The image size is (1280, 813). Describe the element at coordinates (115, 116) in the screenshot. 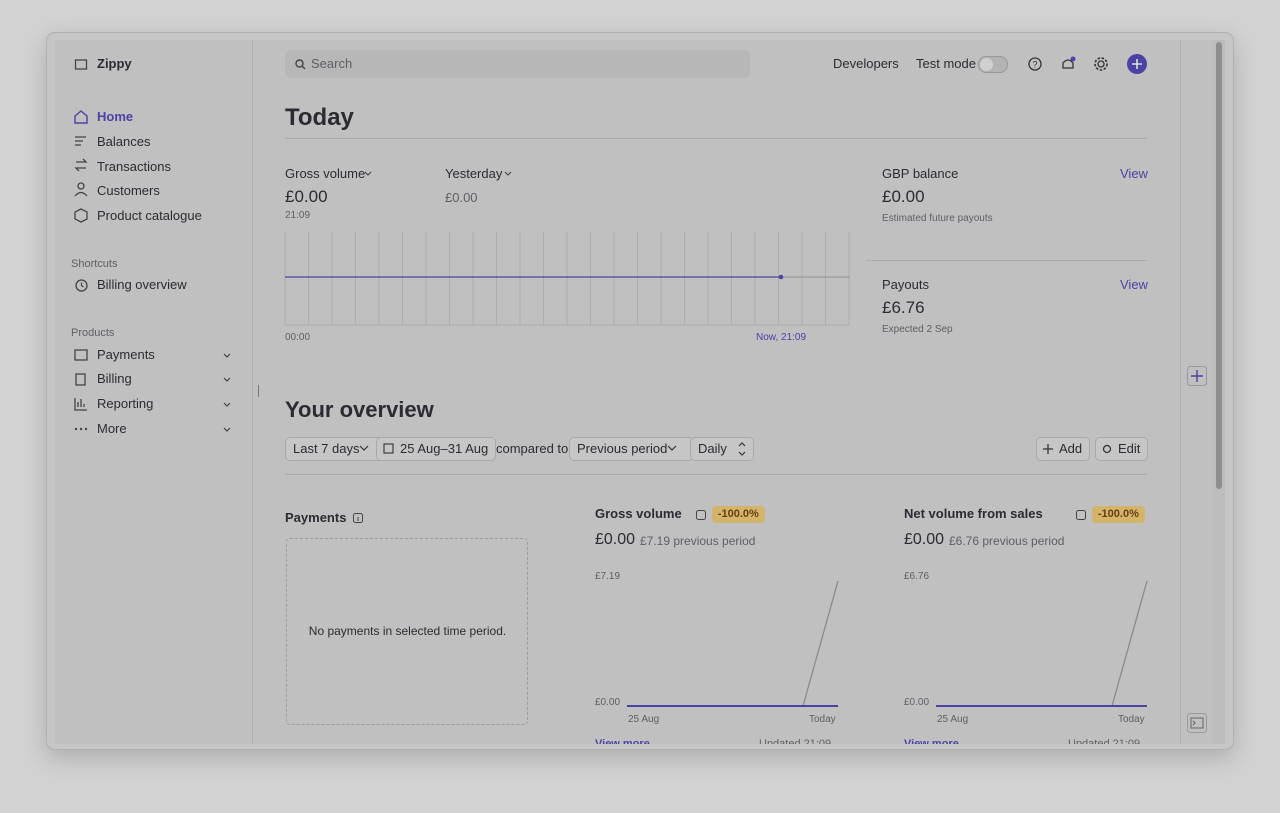

I see `nav-item: Home` at that location.